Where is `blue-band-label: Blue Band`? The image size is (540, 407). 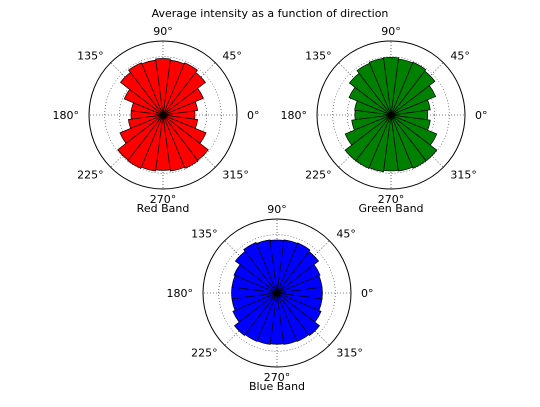
blue-band-label: Blue Band is located at coordinates (277, 386).